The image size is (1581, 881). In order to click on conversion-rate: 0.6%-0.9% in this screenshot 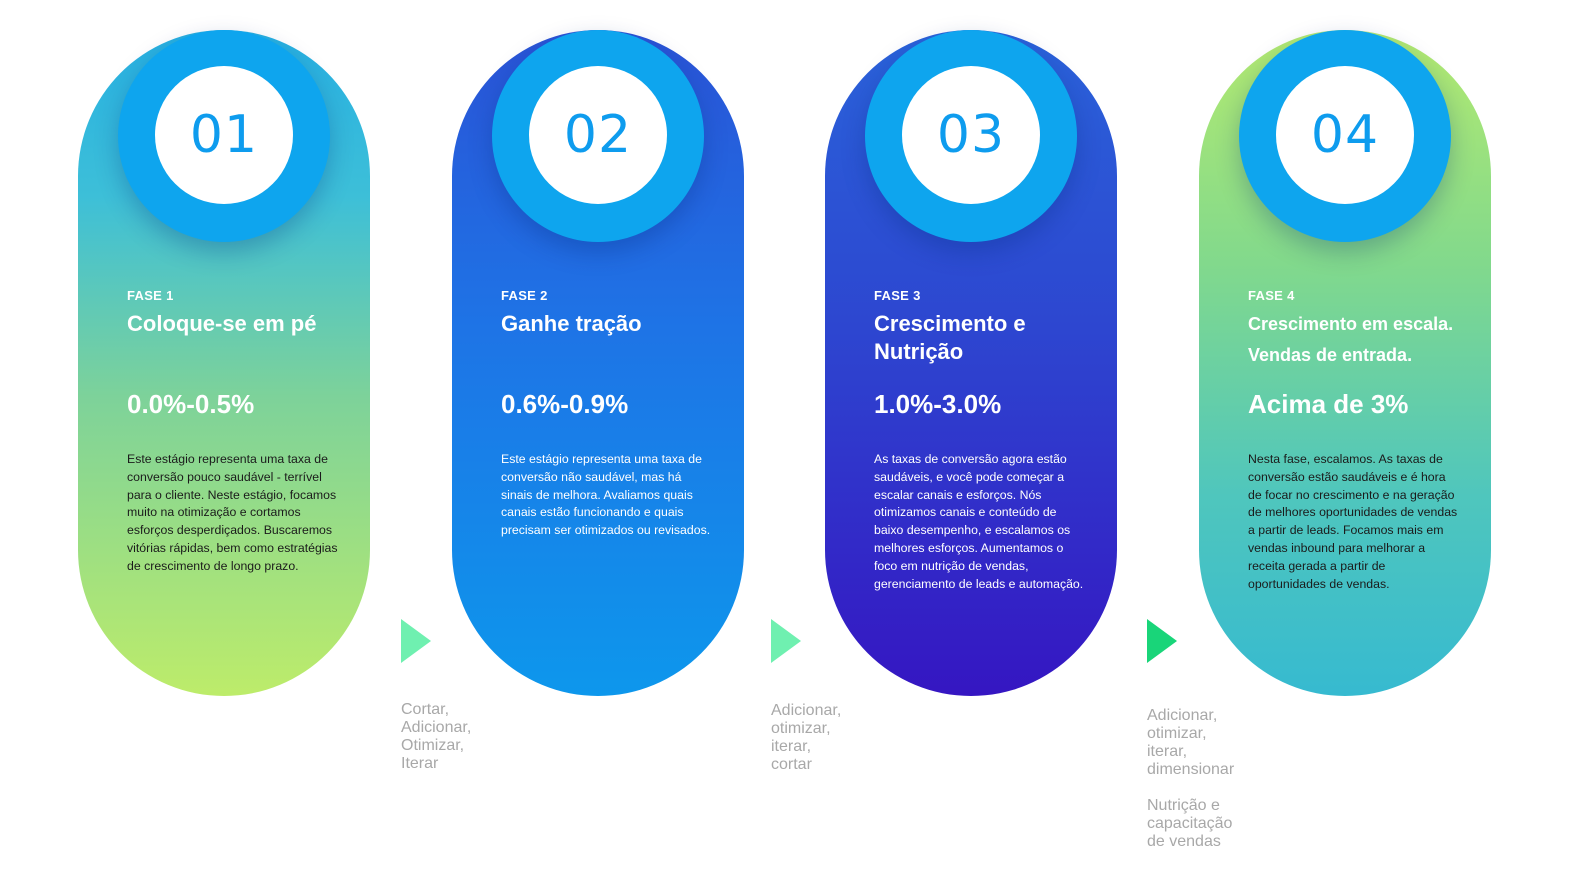, I will do `click(565, 404)`.